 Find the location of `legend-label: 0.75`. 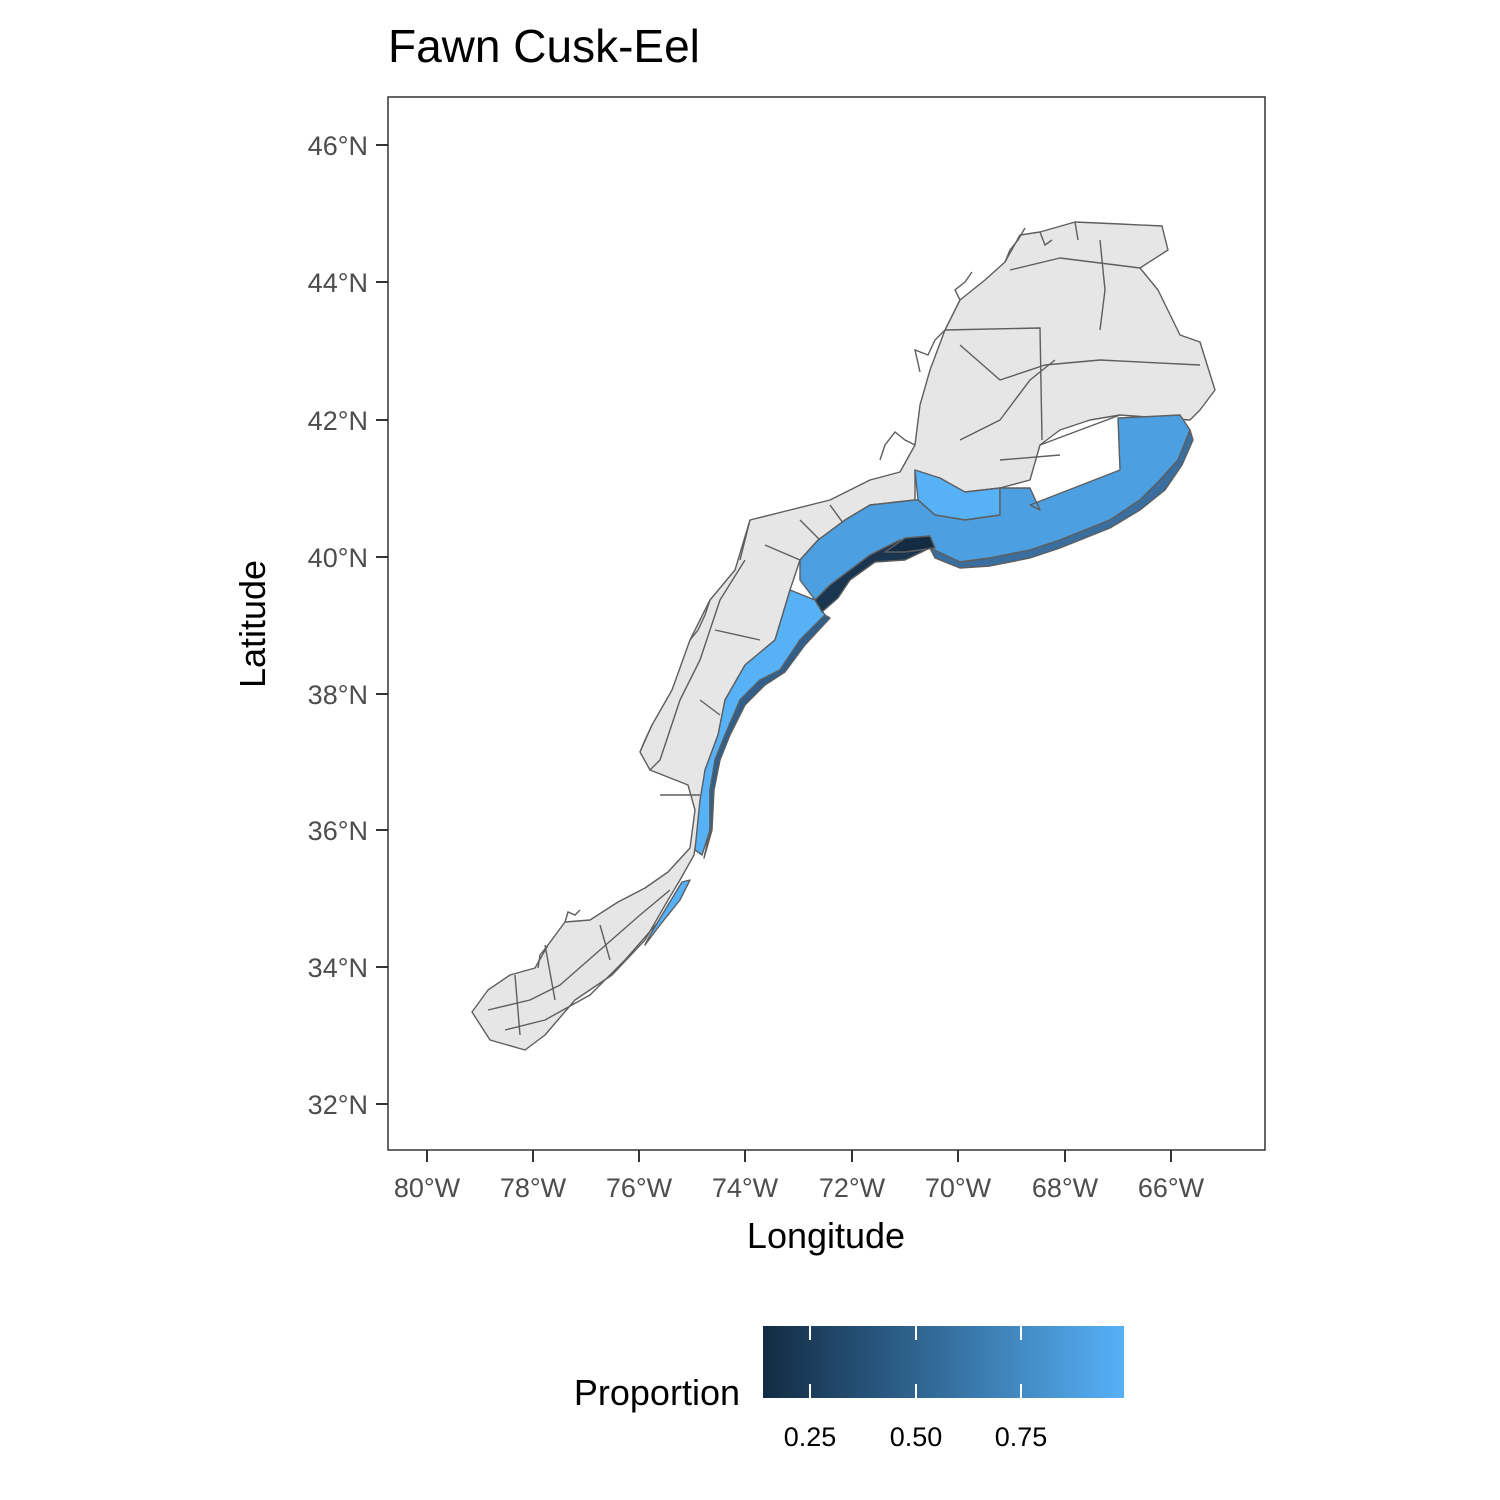

legend-label: 0.75 is located at coordinates (1021, 1437).